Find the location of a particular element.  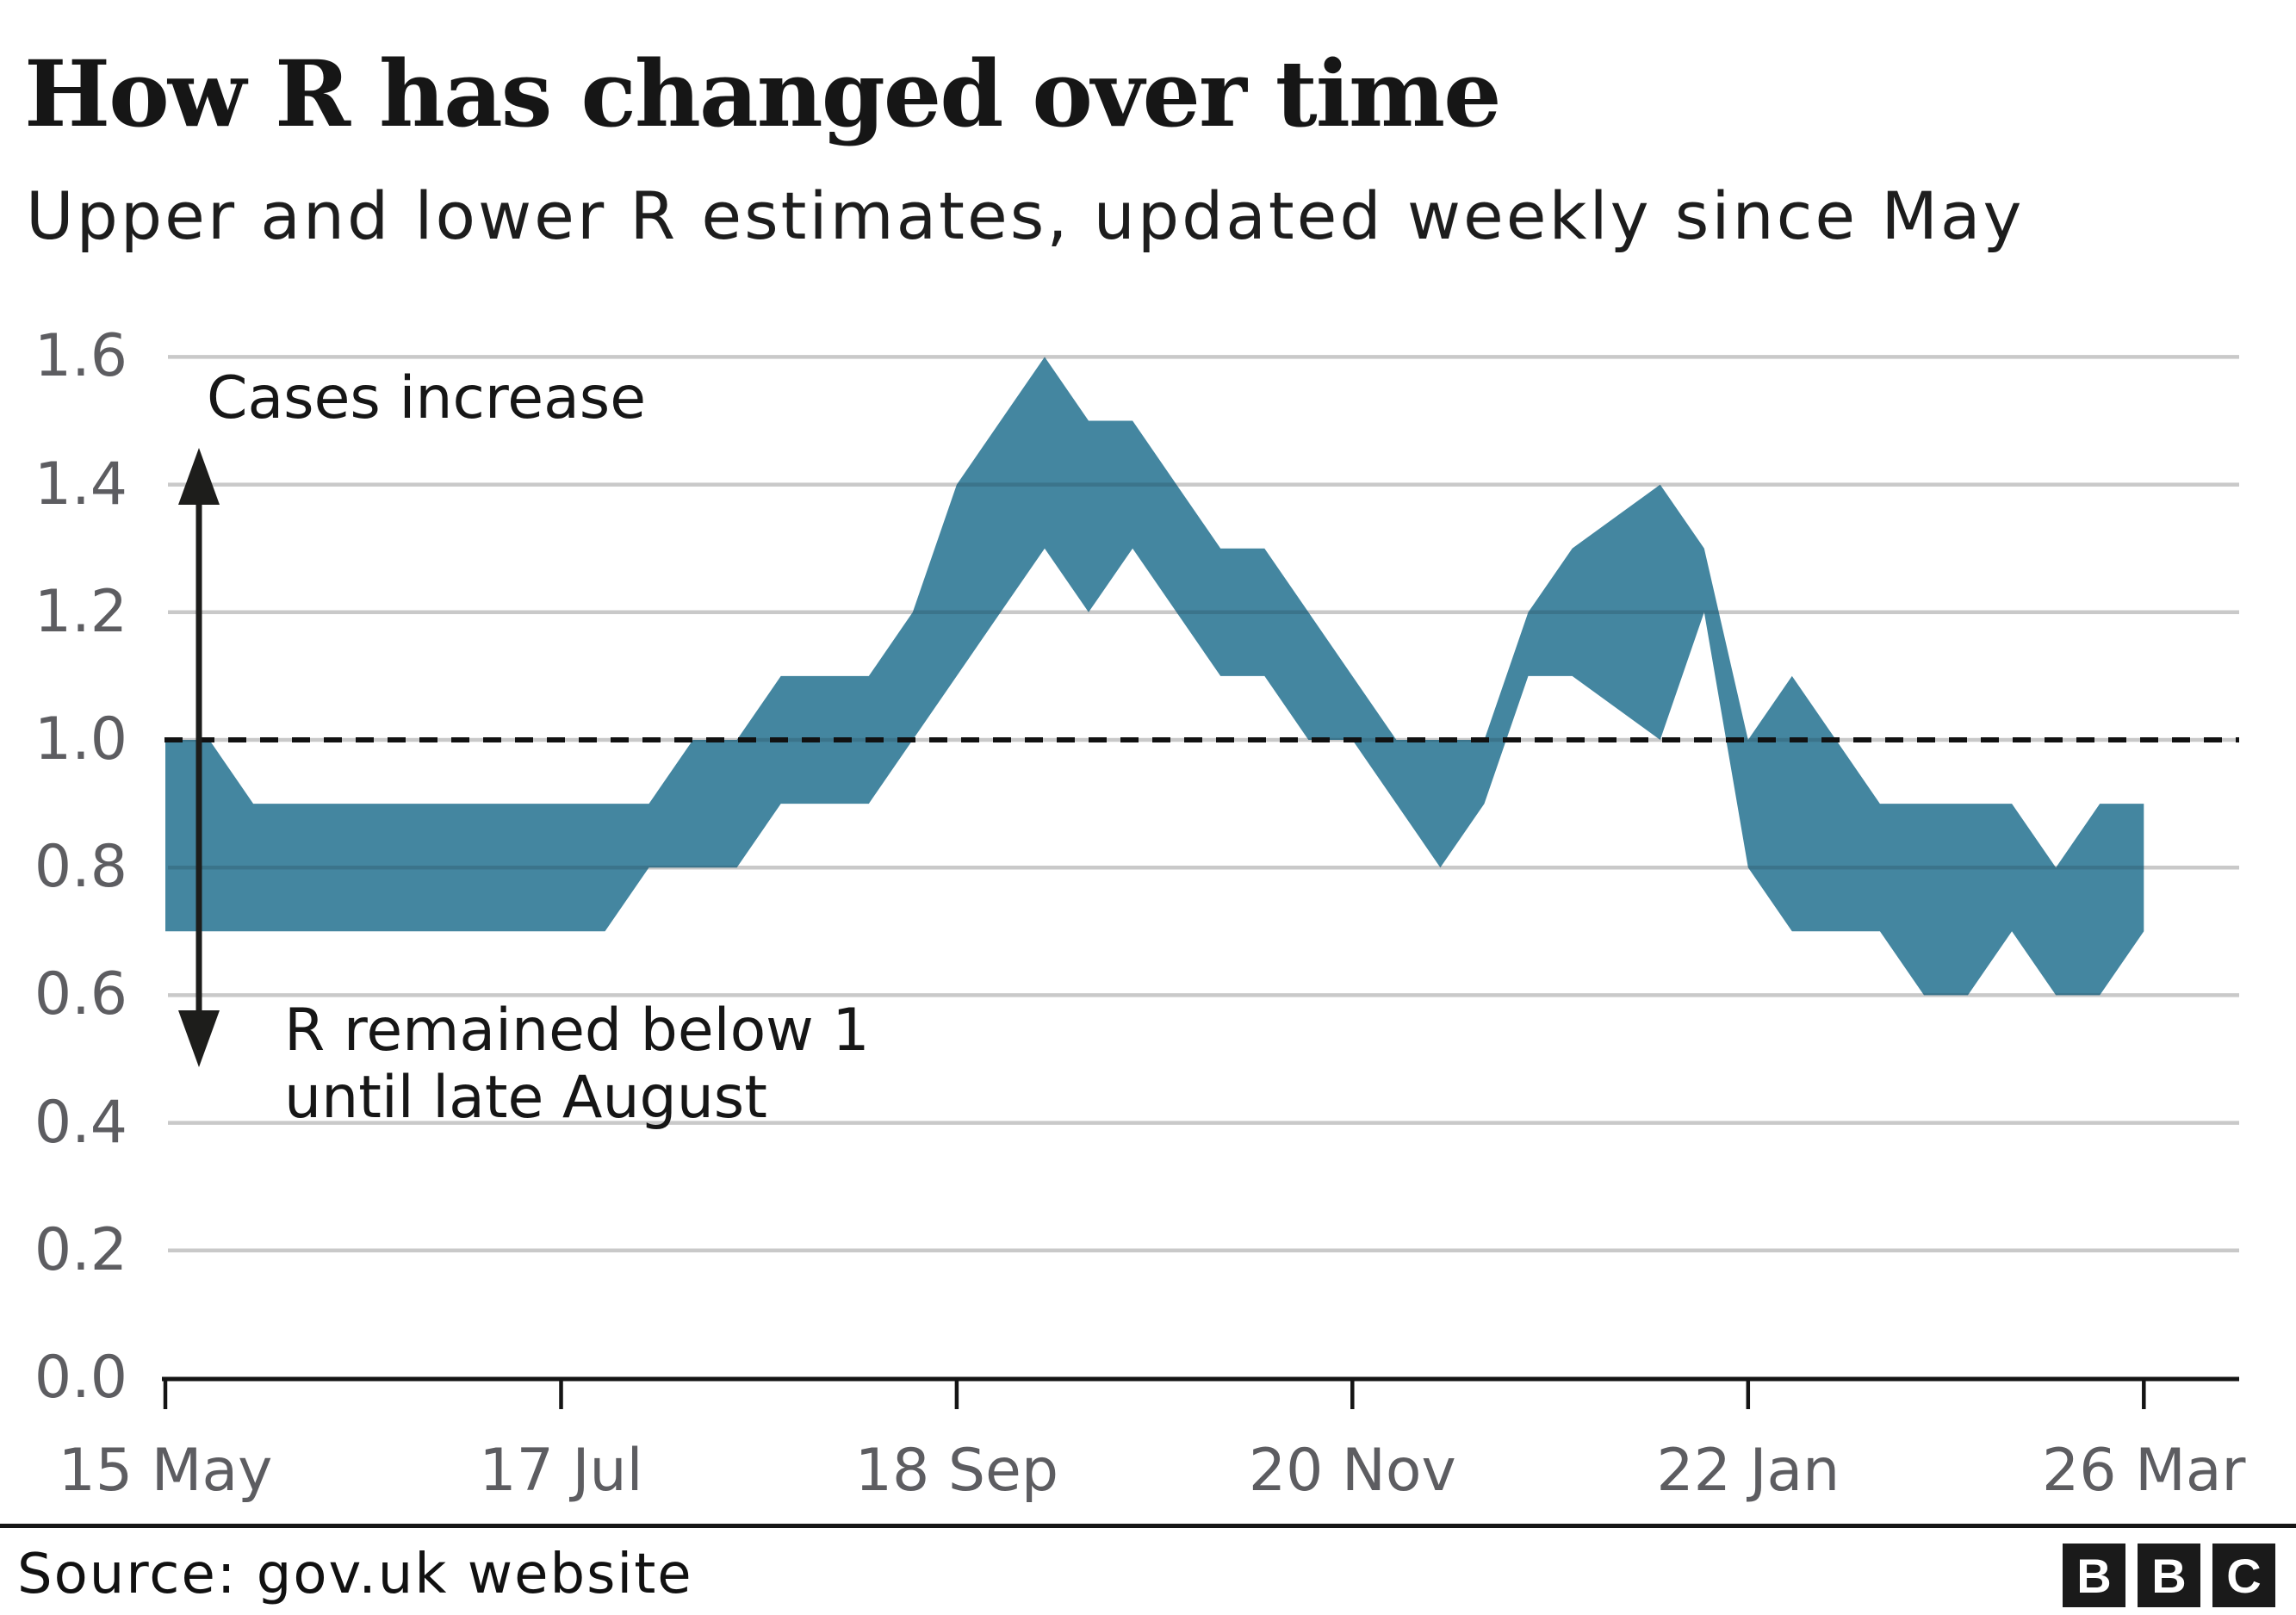

chart-title: How R has changed over time is located at coordinates (763, 93).